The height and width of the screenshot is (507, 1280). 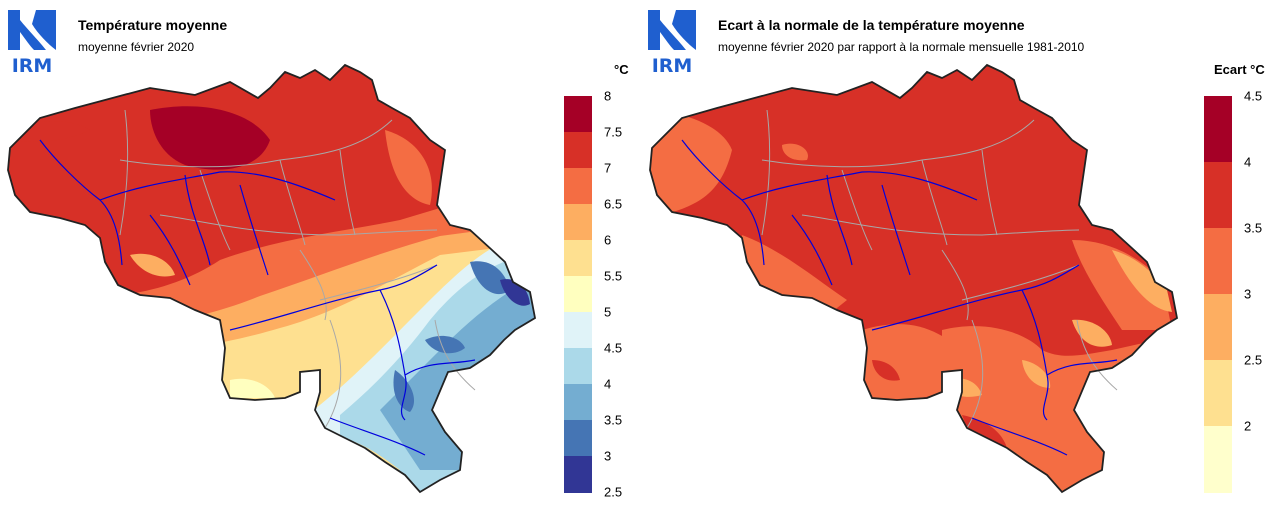 I want to click on legend-tick-label: 6, so click(x=608, y=240).